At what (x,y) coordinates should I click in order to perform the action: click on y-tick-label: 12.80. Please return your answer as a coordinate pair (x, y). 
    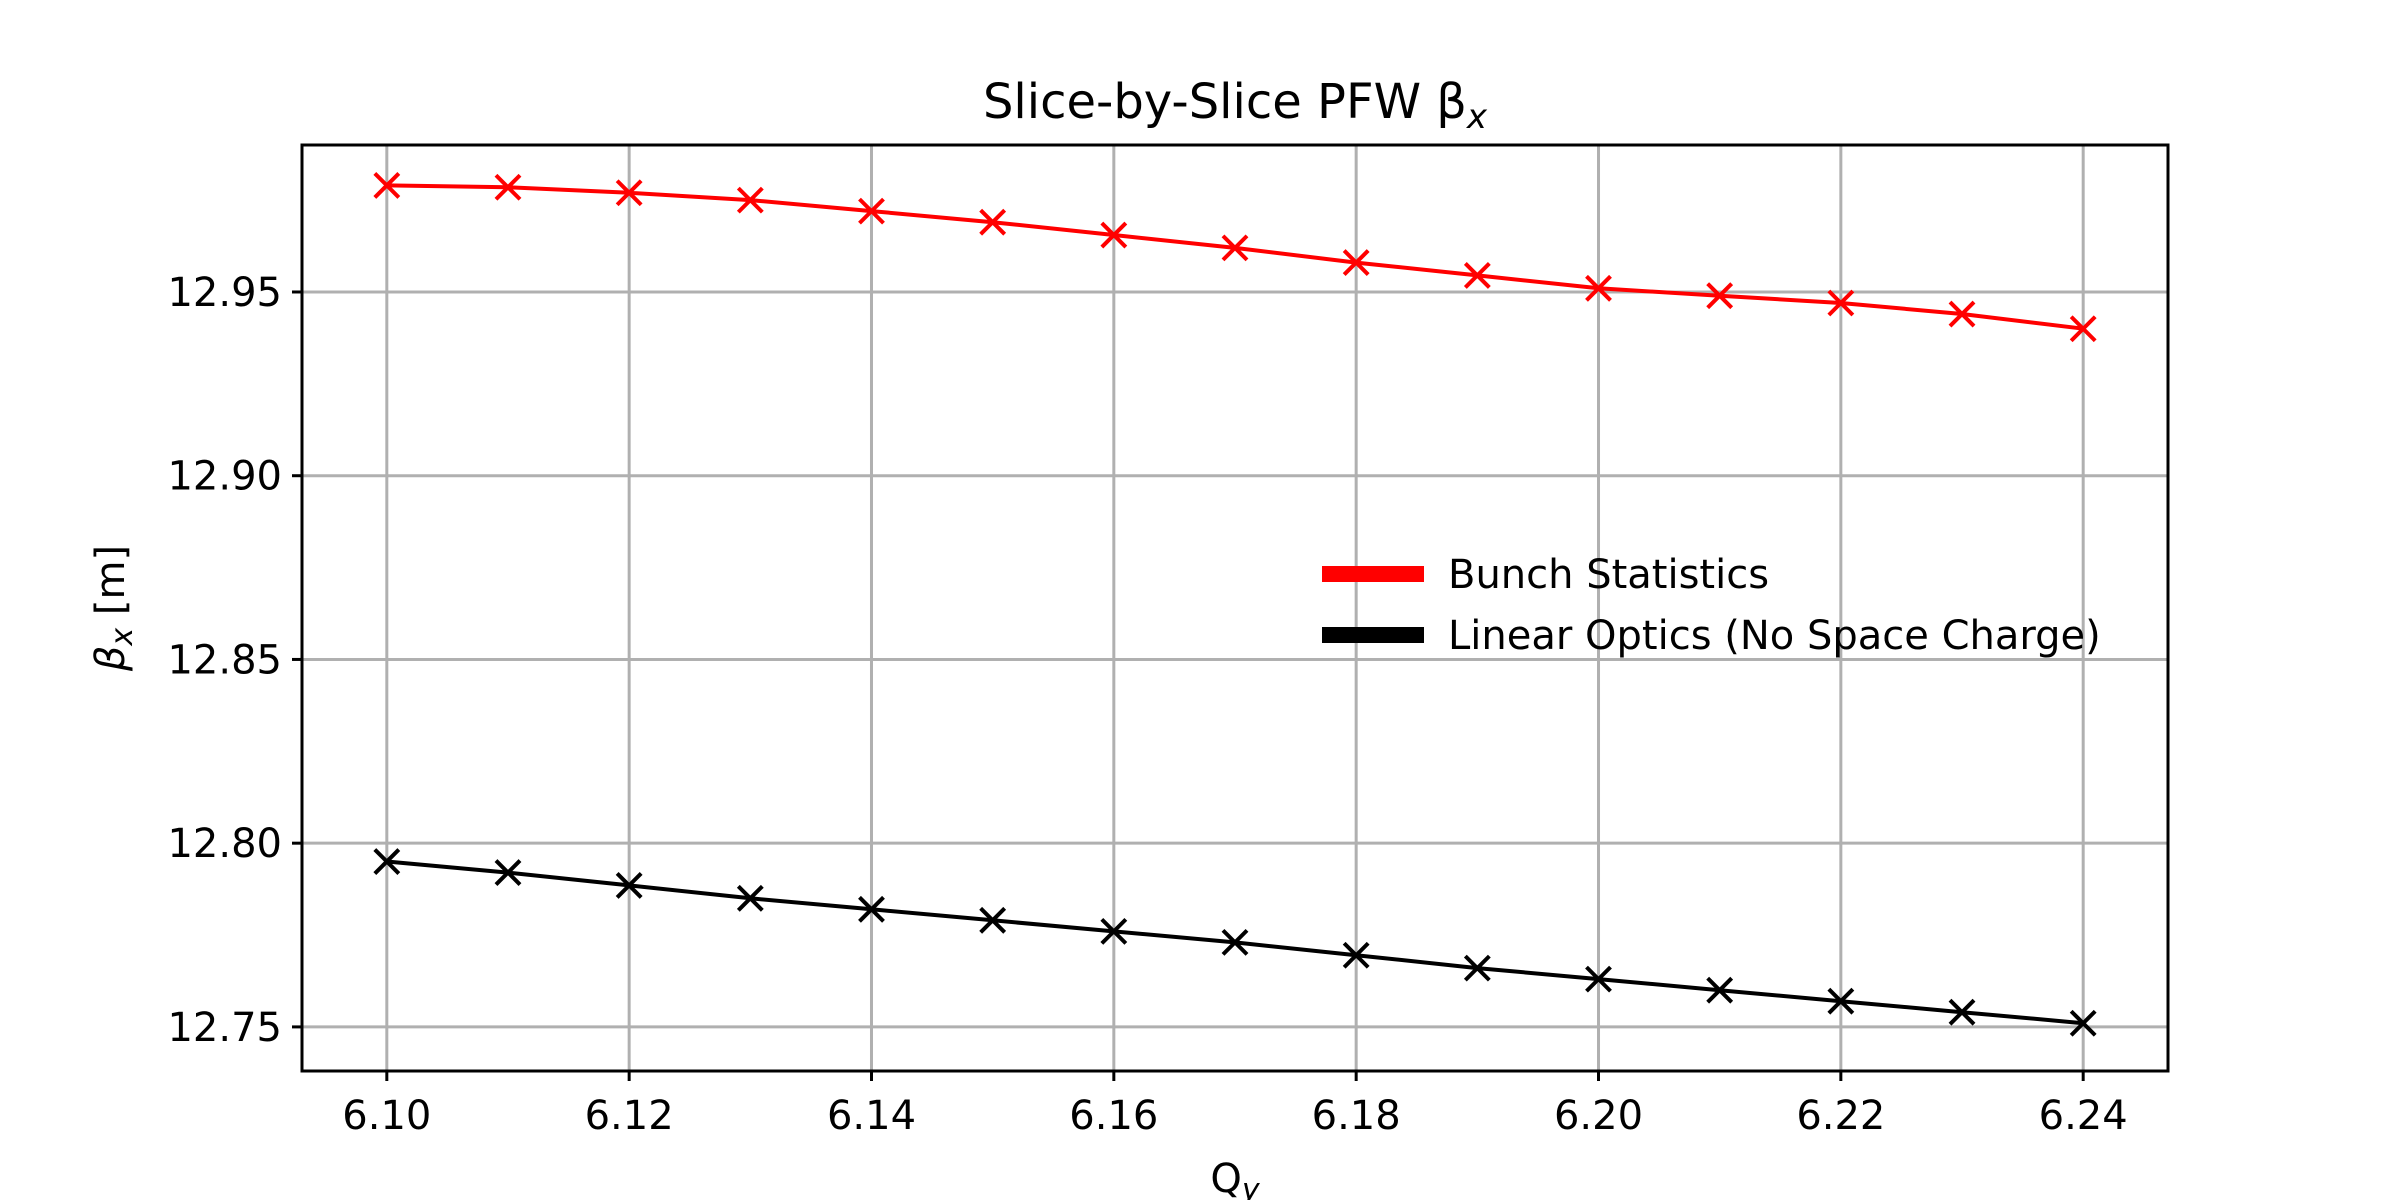
    Looking at the image, I should click on (224, 844).